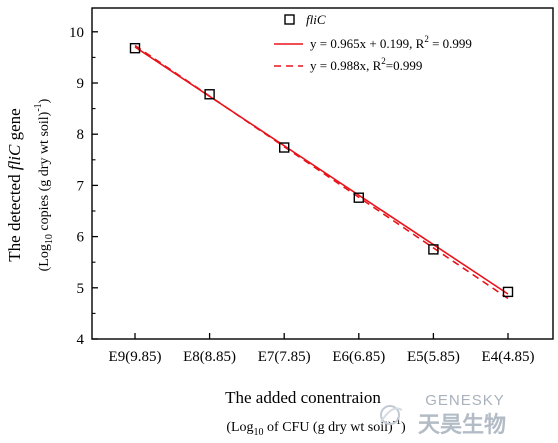 The image size is (558, 443). Describe the element at coordinates (316, 427) in the screenshot. I see `x-axis-subtitle: (Log10 of CFU (g dry wt soil)-1)` at that location.